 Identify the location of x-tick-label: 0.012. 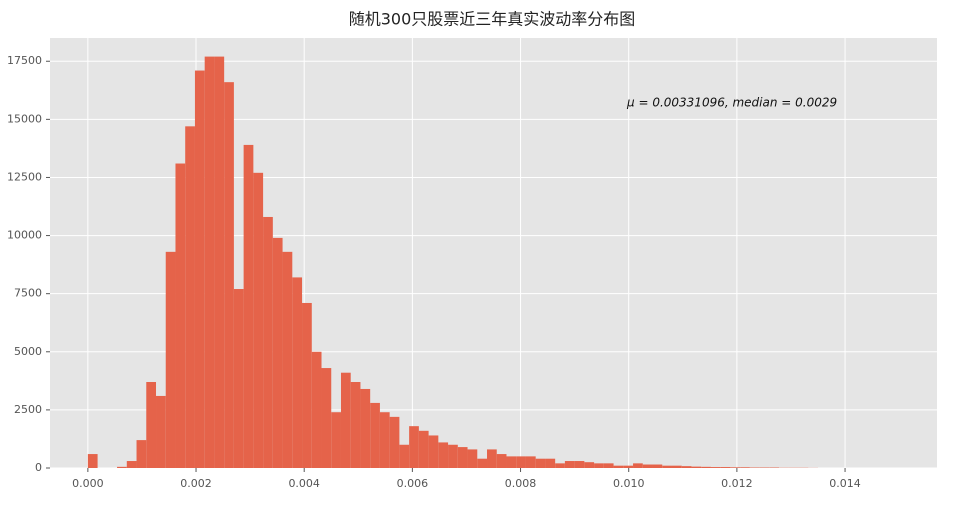
(737, 483).